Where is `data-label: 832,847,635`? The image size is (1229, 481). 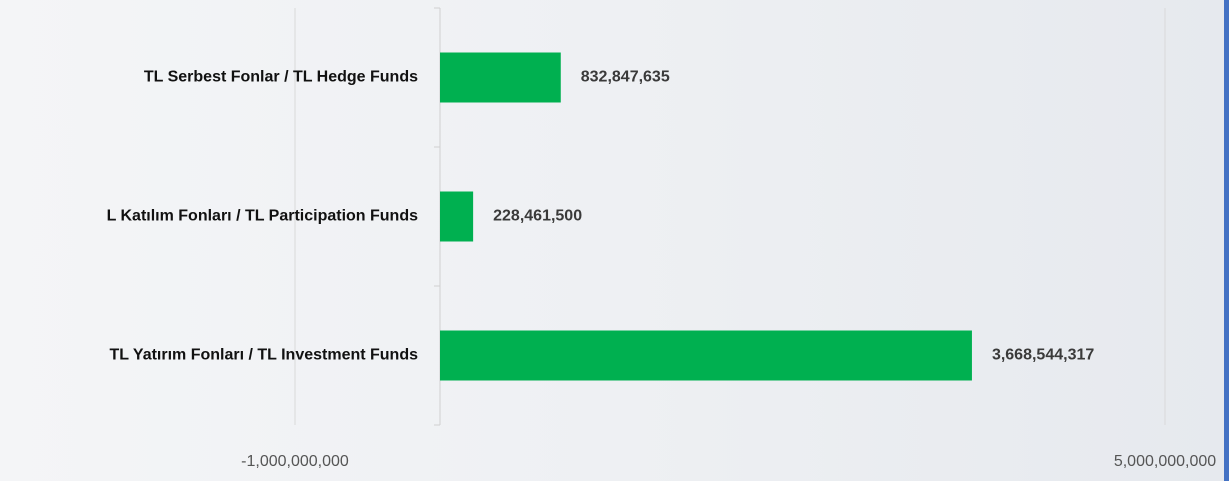
data-label: 832,847,635 is located at coordinates (625, 77).